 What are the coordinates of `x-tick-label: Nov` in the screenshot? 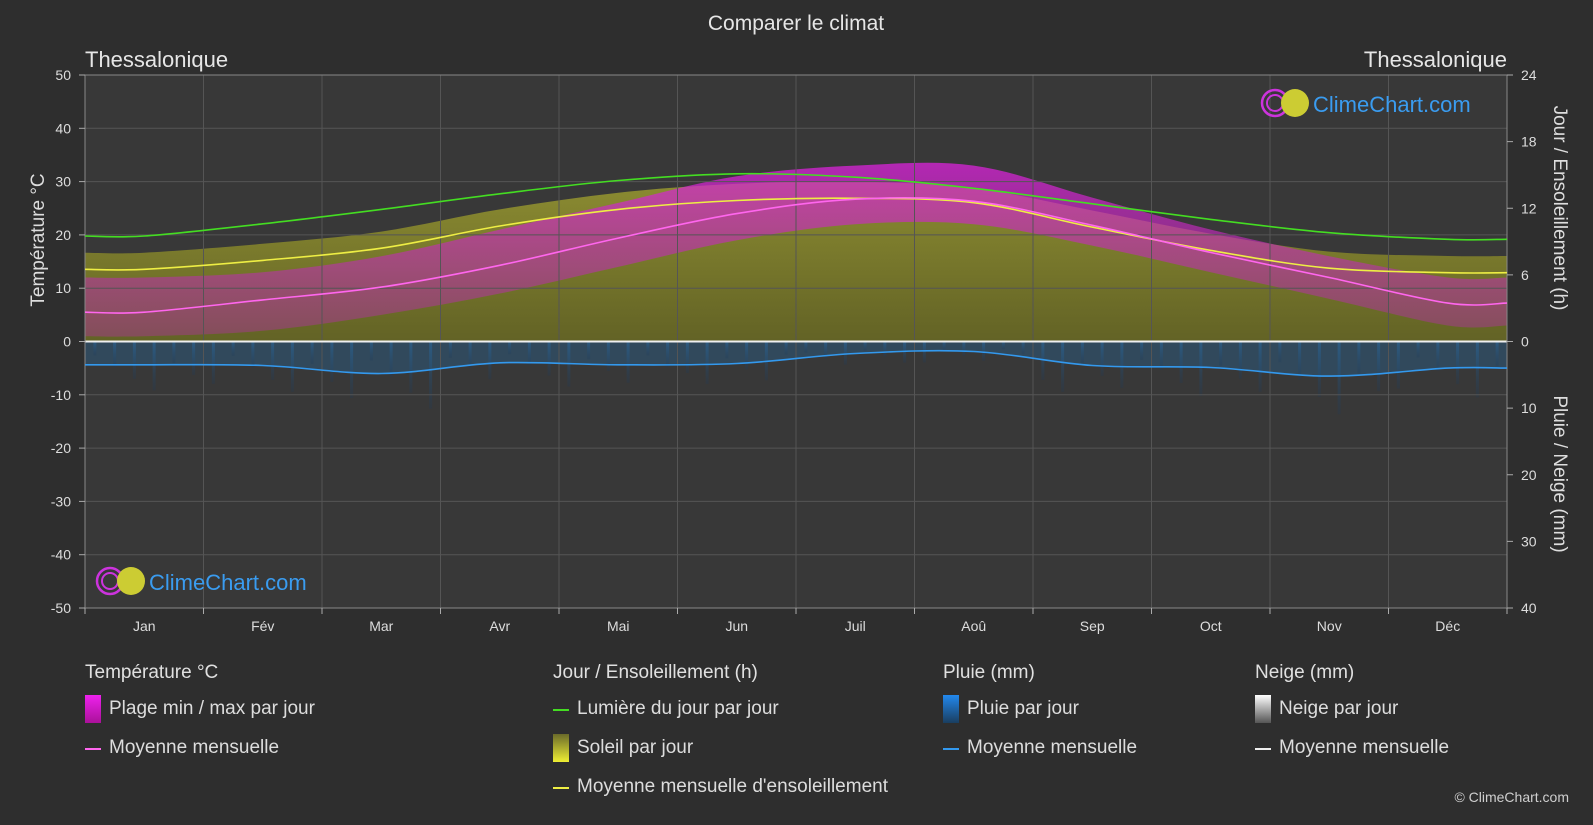 It's located at (1329, 626).